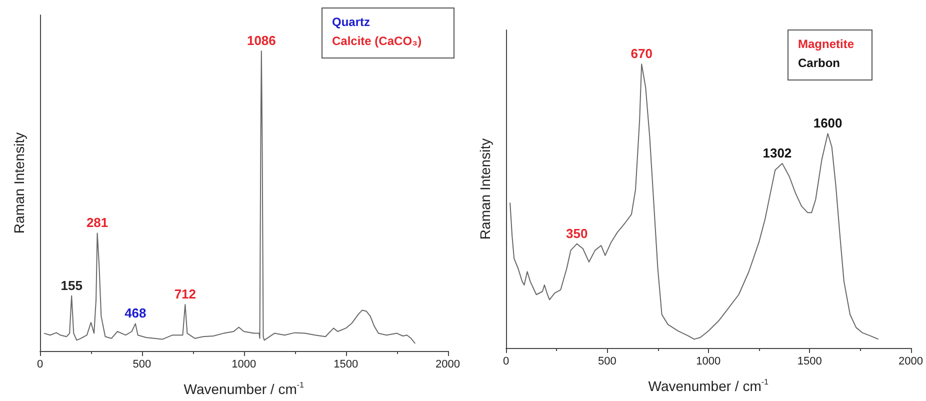 The height and width of the screenshot is (401, 926). I want to click on text: Magnetite, so click(826, 44).